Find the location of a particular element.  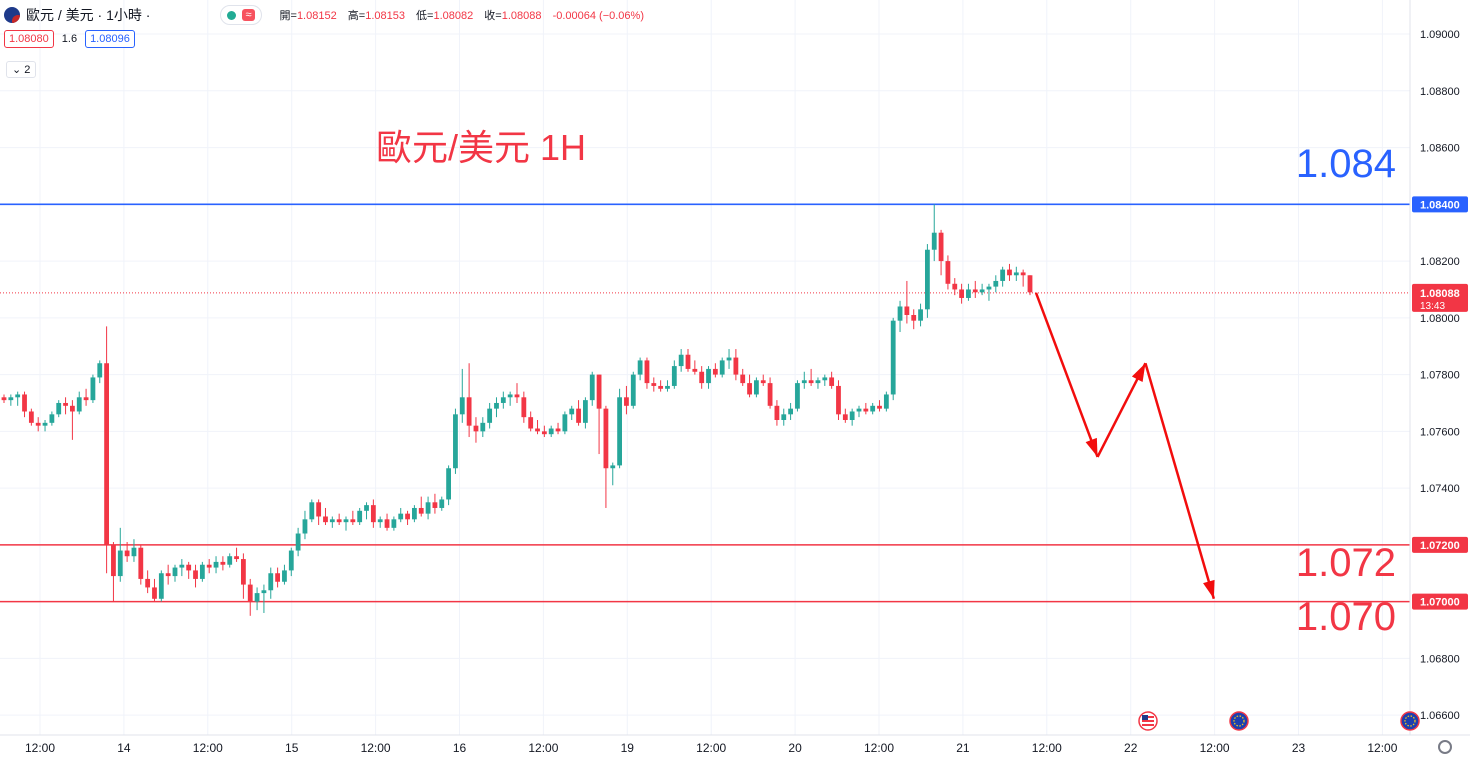

close-label: 收= is located at coordinates (493, 16).